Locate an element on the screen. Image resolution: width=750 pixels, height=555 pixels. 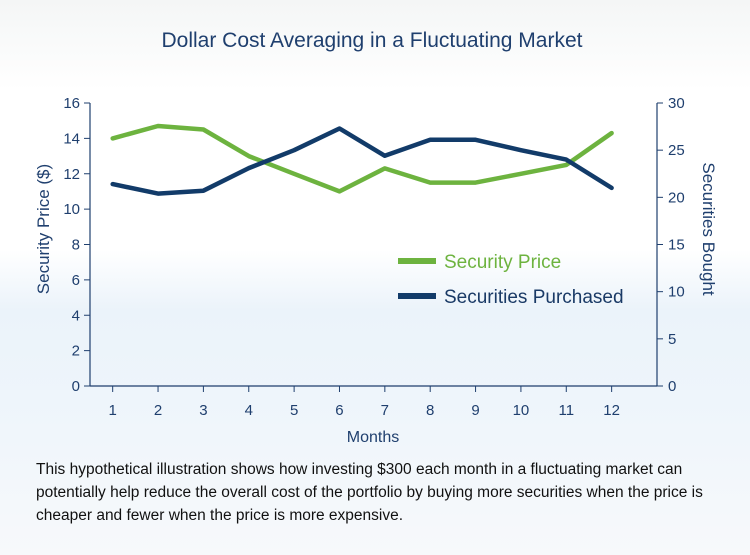
right-tick-label: 0 is located at coordinates (672, 386).